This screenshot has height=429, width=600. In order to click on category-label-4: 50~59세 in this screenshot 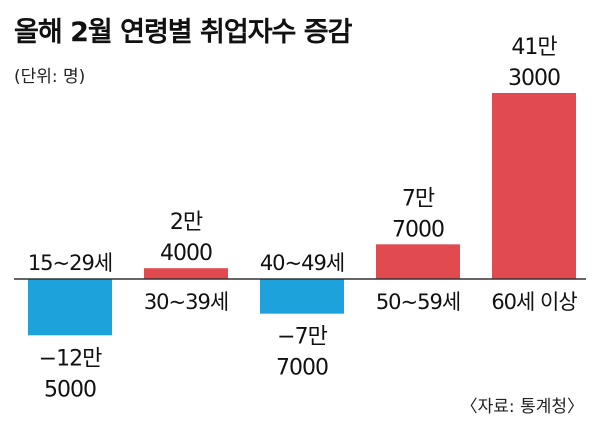, I will do `click(418, 302)`.